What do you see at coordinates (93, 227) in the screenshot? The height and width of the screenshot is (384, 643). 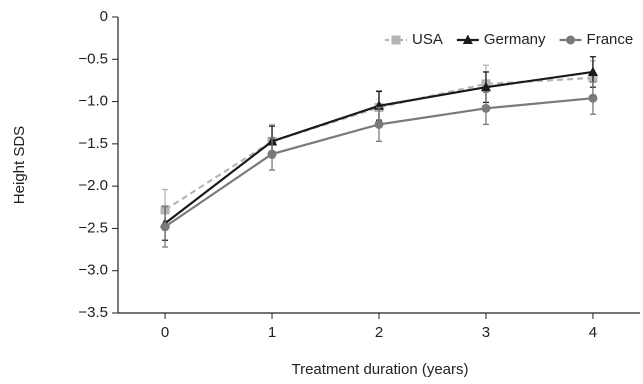 I see `y-tick-label: −2.5` at bounding box center [93, 227].